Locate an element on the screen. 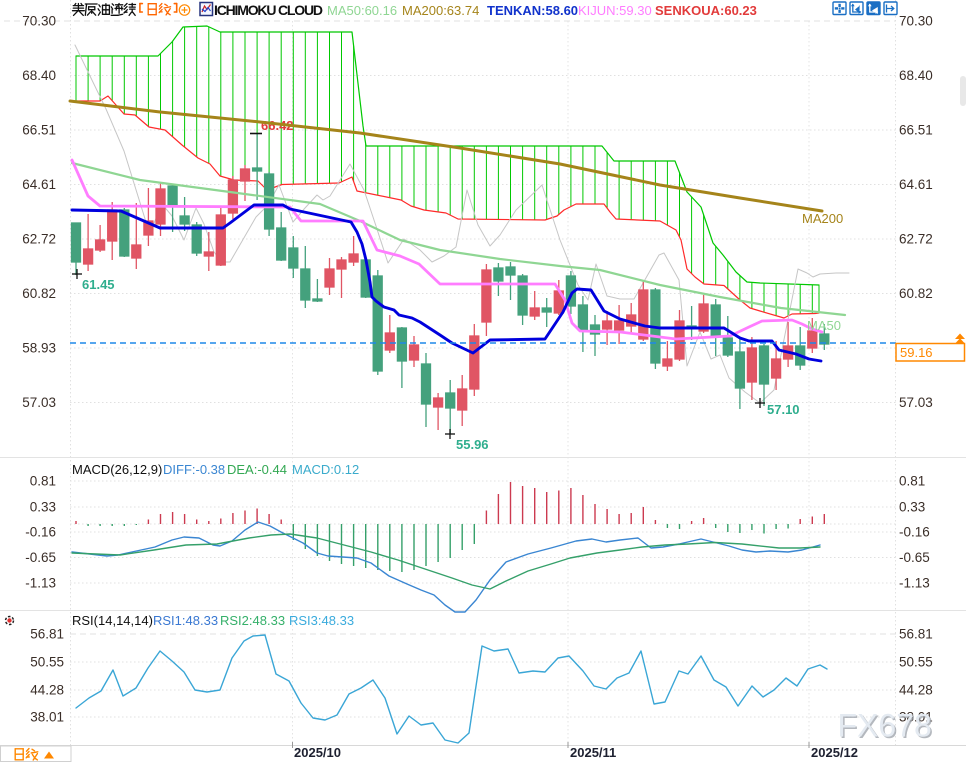 This screenshot has height=767, width=966. svg-text: RSI3:48.33 is located at coordinates (321, 620).